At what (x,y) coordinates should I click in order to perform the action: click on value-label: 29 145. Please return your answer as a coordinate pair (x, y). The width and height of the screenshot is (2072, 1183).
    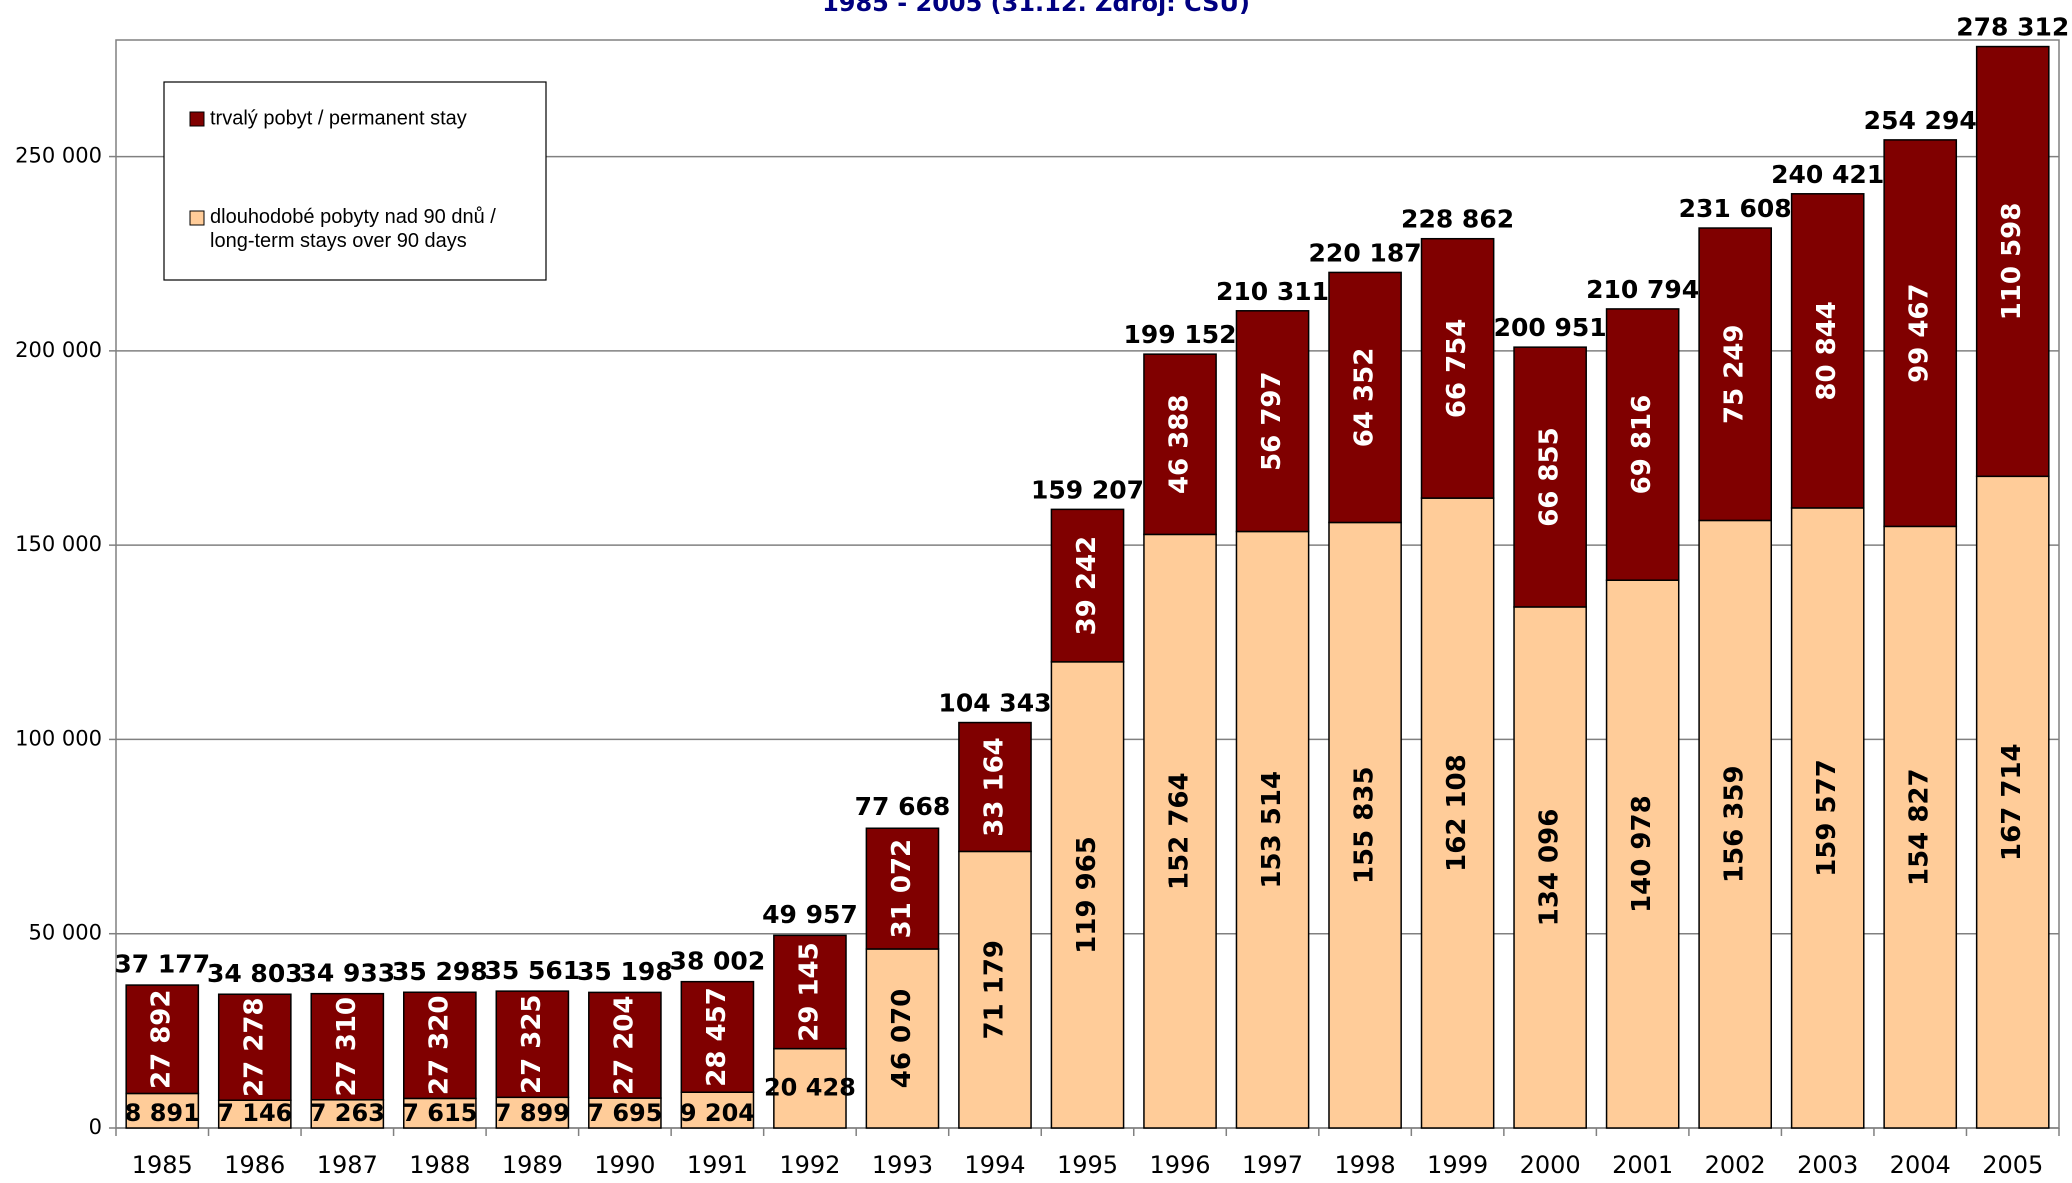
    Looking at the image, I should click on (809, 992).